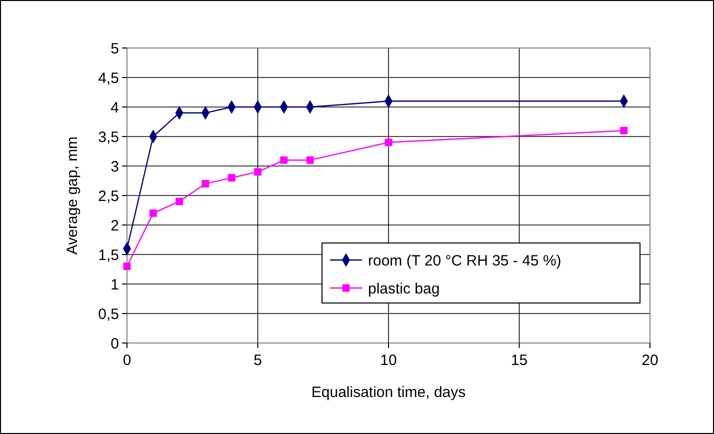 The width and height of the screenshot is (714, 434). What do you see at coordinates (127, 360) in the screenshot?
I see `x-tick-label: 0` at bounding box center [127, 360].